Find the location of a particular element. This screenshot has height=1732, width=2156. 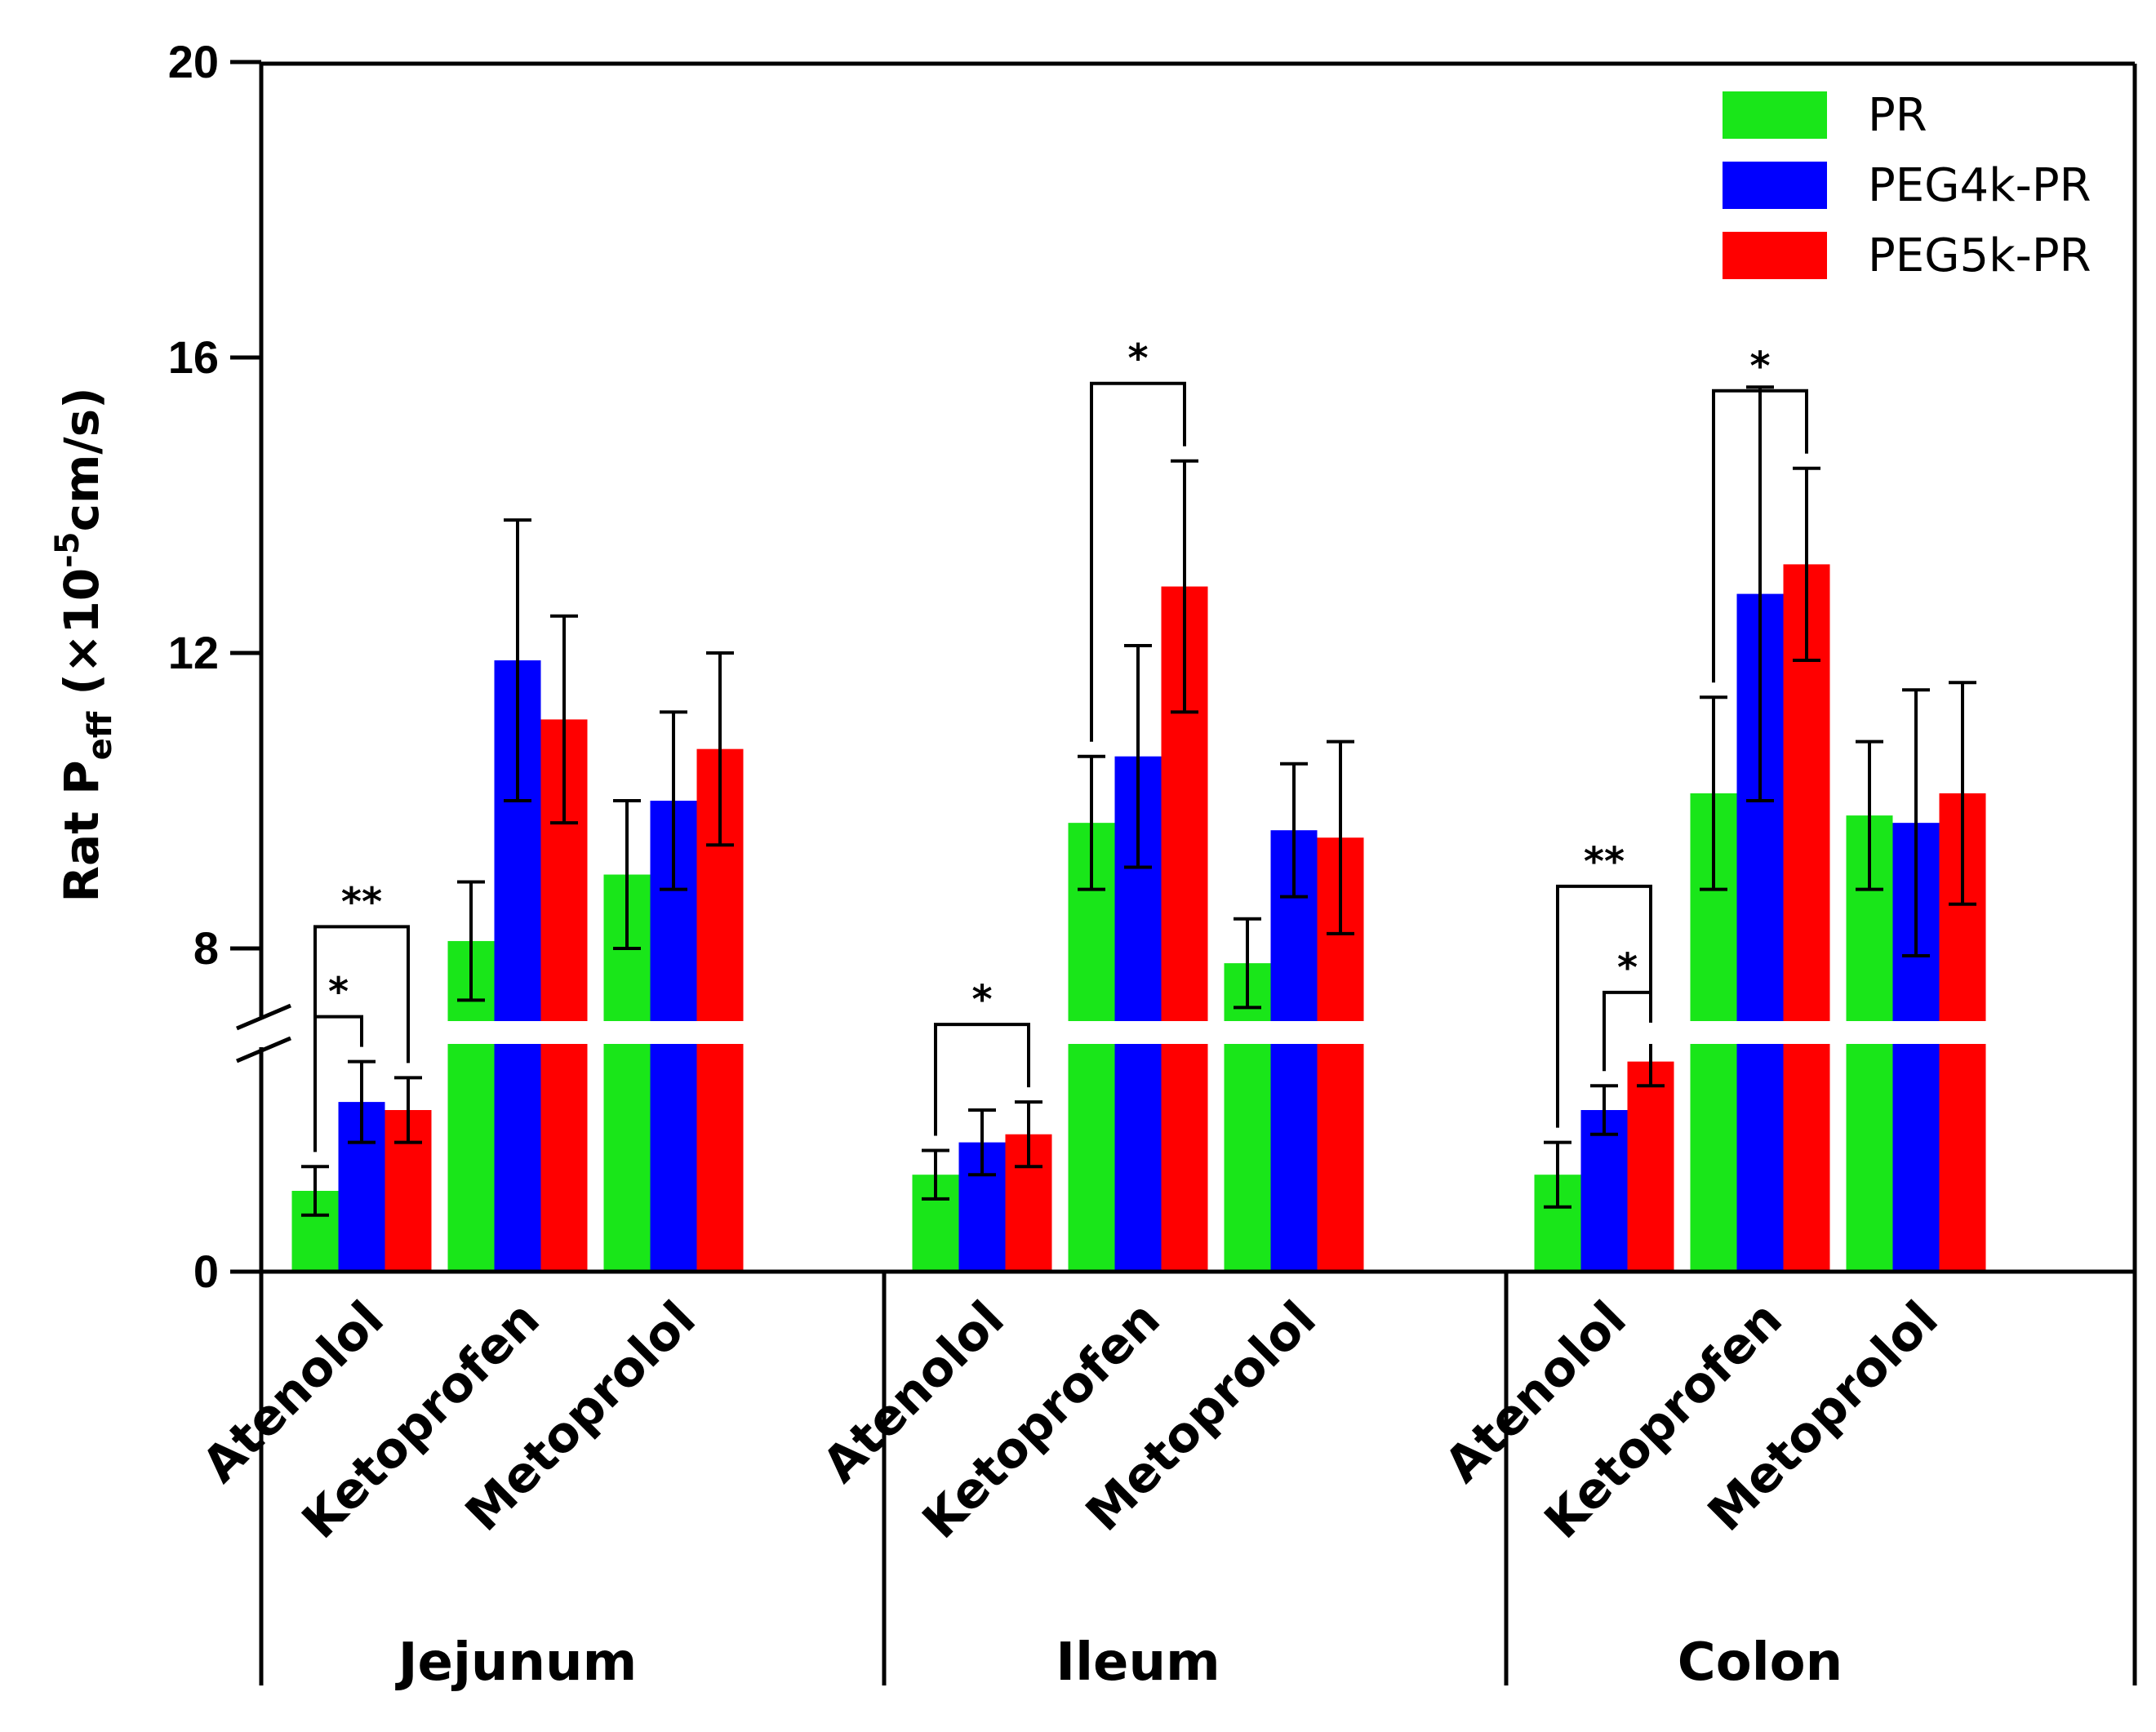

y-axis-label: Rat Peff (×10-5cm/s) is located at coordinates (84, 644).